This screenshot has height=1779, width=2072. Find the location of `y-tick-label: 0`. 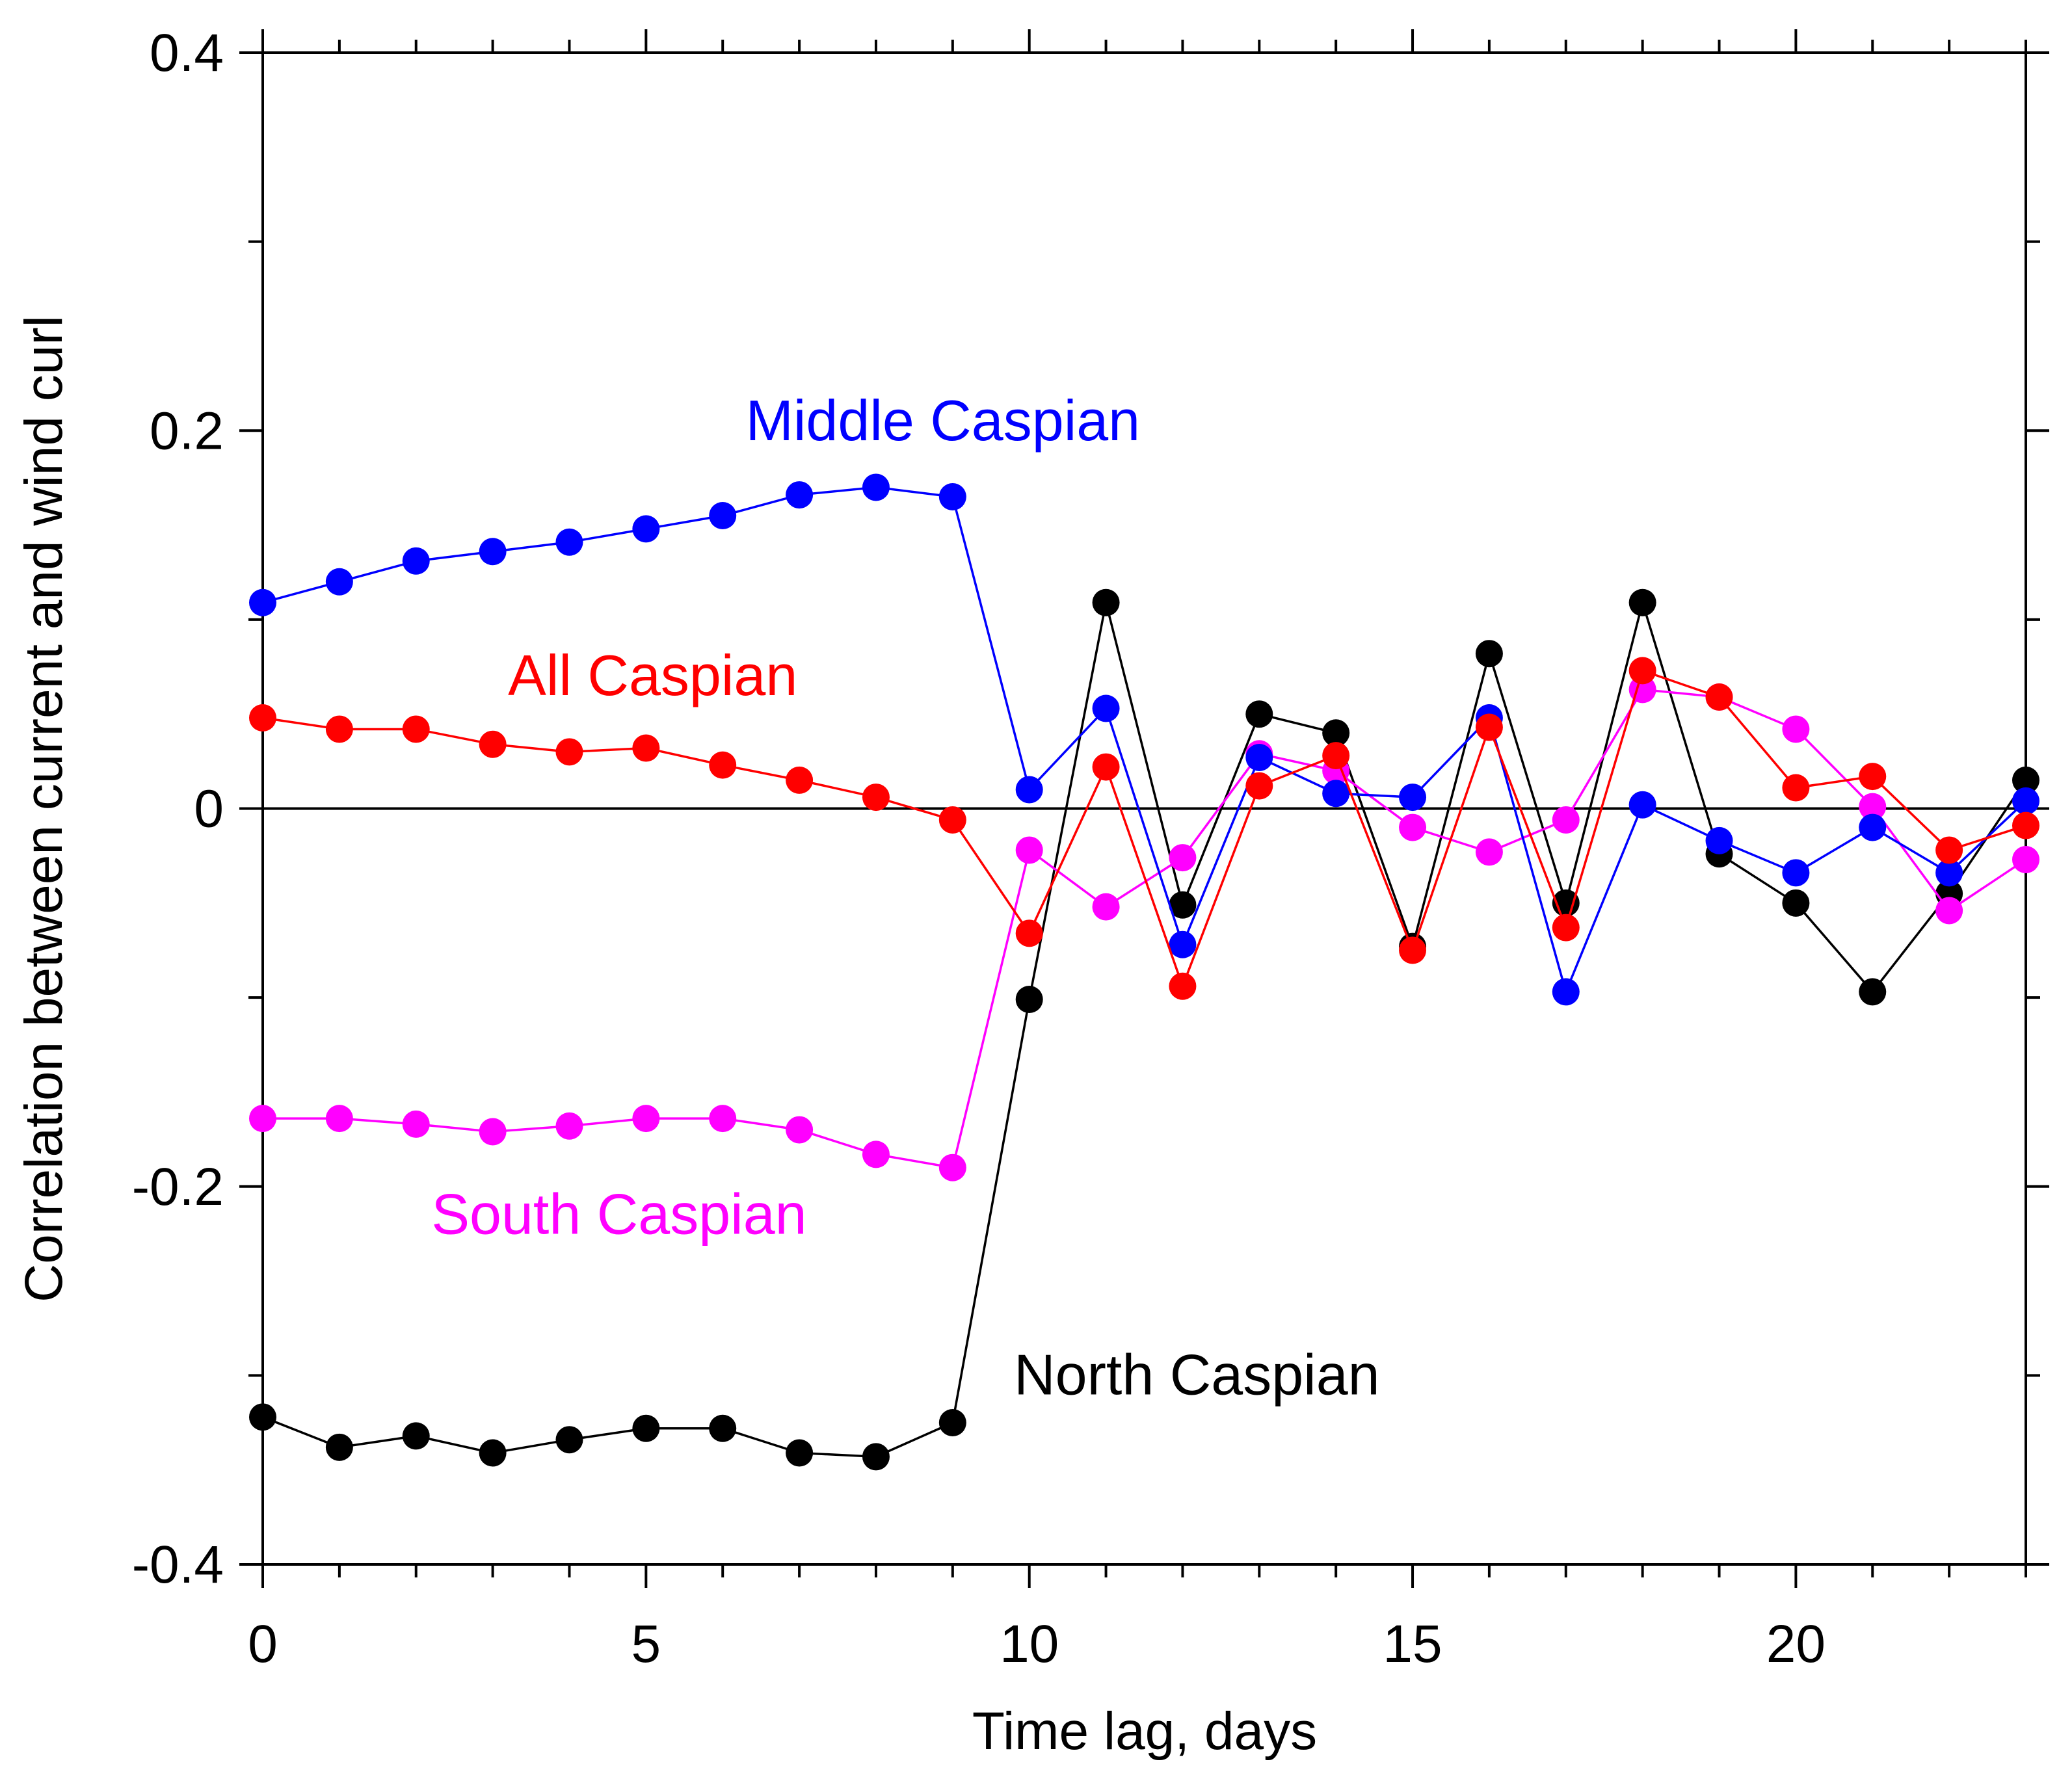

y-tick-label: 0 is located at coordinates (209, 809).